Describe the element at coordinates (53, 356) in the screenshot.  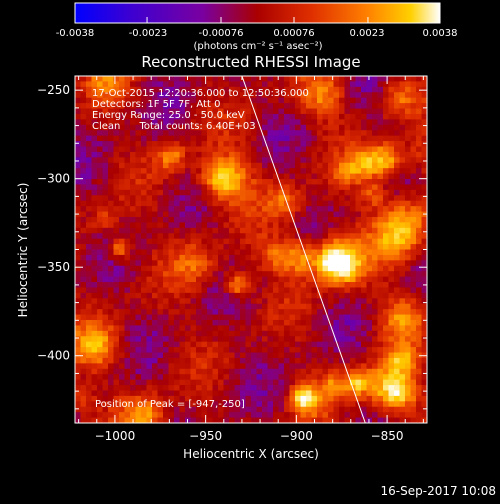
I see `y-tick-label: −400` at that location.